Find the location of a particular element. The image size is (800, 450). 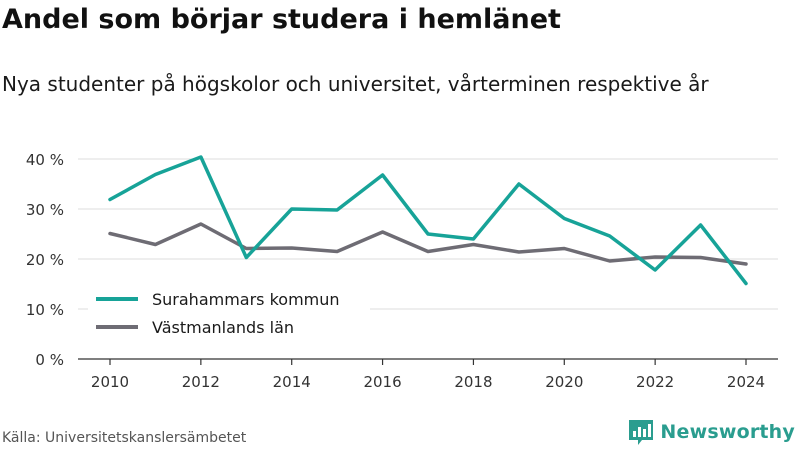

x-tick-label: 2024 is located at coordinates (746, 382).